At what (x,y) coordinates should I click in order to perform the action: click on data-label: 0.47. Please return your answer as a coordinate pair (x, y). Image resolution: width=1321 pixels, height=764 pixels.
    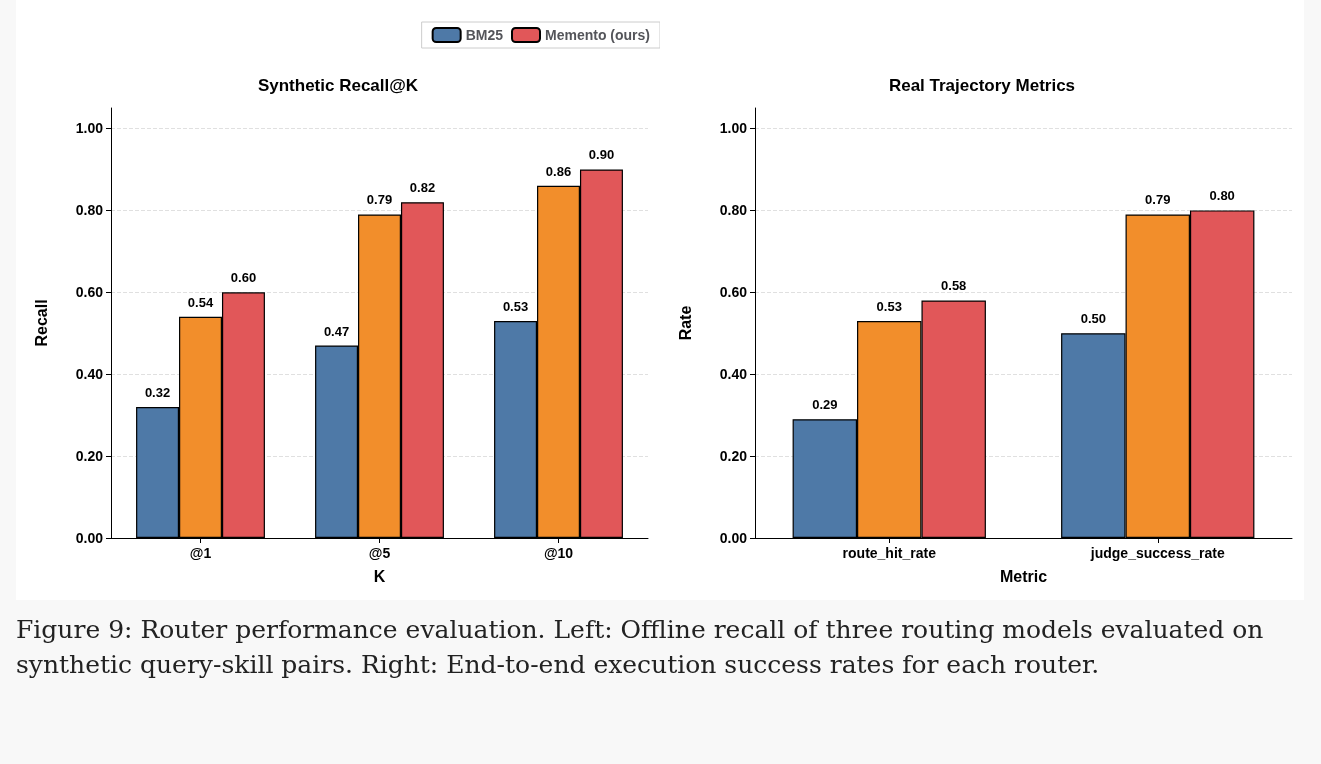
    Looking at the image, I should click on (336, 331).